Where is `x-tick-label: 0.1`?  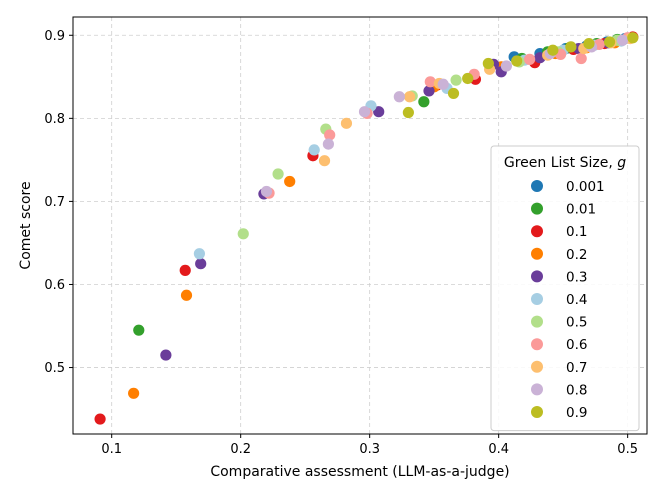 x-tick-label: 0.1 is located at coordinates (111, 449).